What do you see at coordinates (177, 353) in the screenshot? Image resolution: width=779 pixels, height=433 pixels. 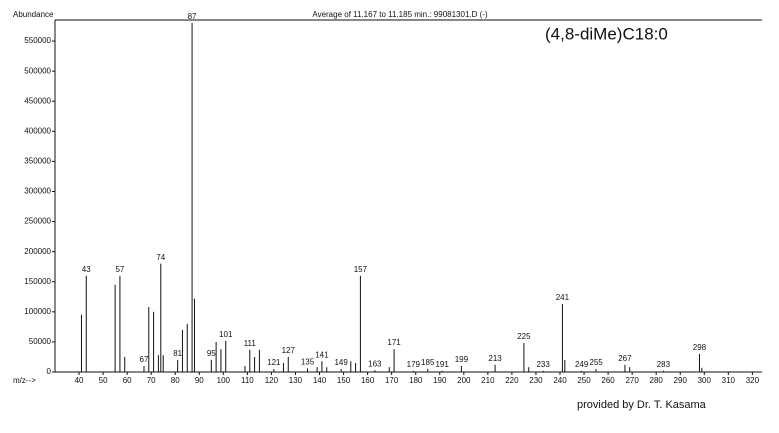 I see `peak-label: 81` at bounding box center [177, 353].